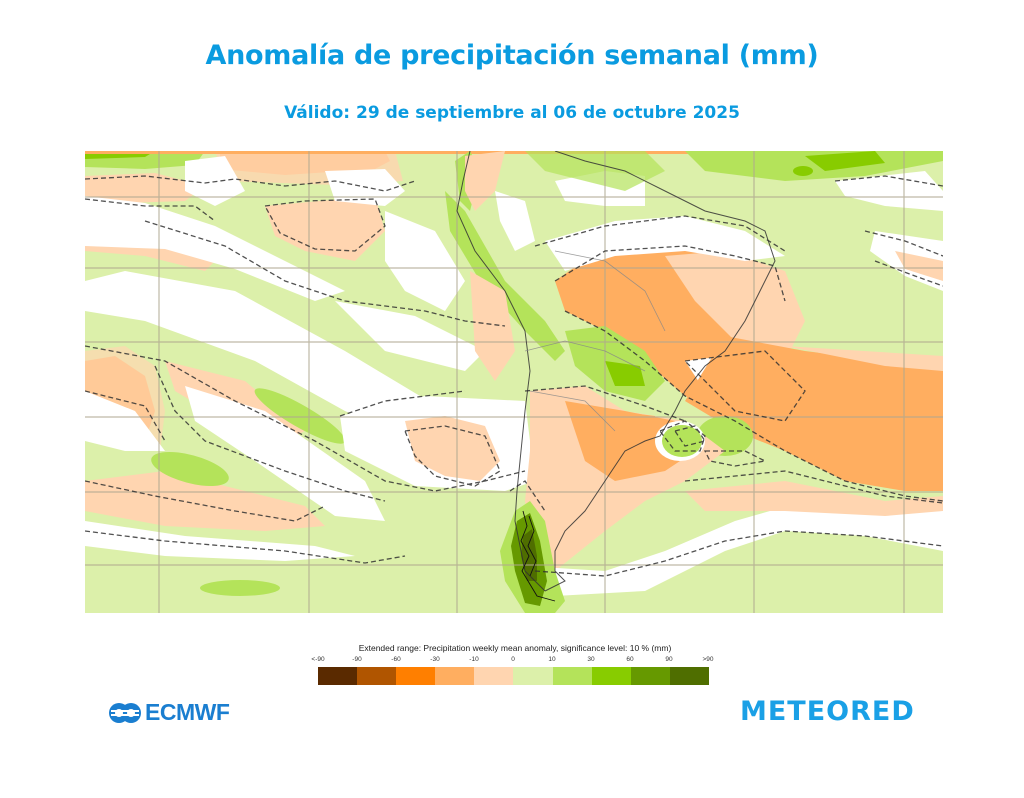 Image resolution: width=1024 pixels, height=798 pixels. Describe the element at coordinates (474, 659) in the screenshot. I see `legend-tick: -10` at that location.